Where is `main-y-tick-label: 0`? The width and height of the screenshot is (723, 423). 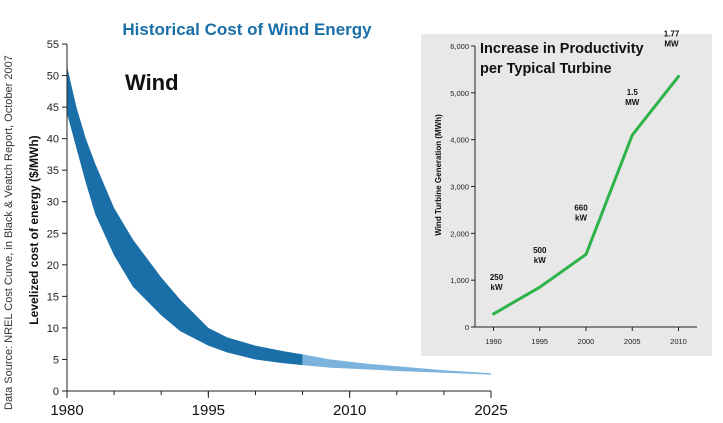
main-y-tick-label: 0 is located at coordinates (56, 392).